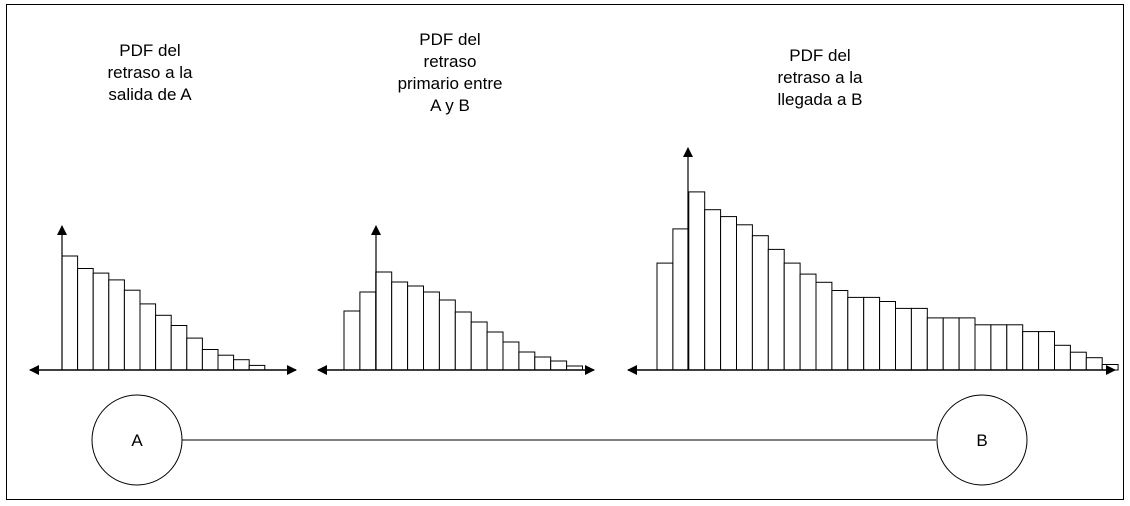 This screenshot has height=506, width=1130. Describe the element at coordinates (450, 61) in the screenshot. I see `caption-line: retraso` at that location.